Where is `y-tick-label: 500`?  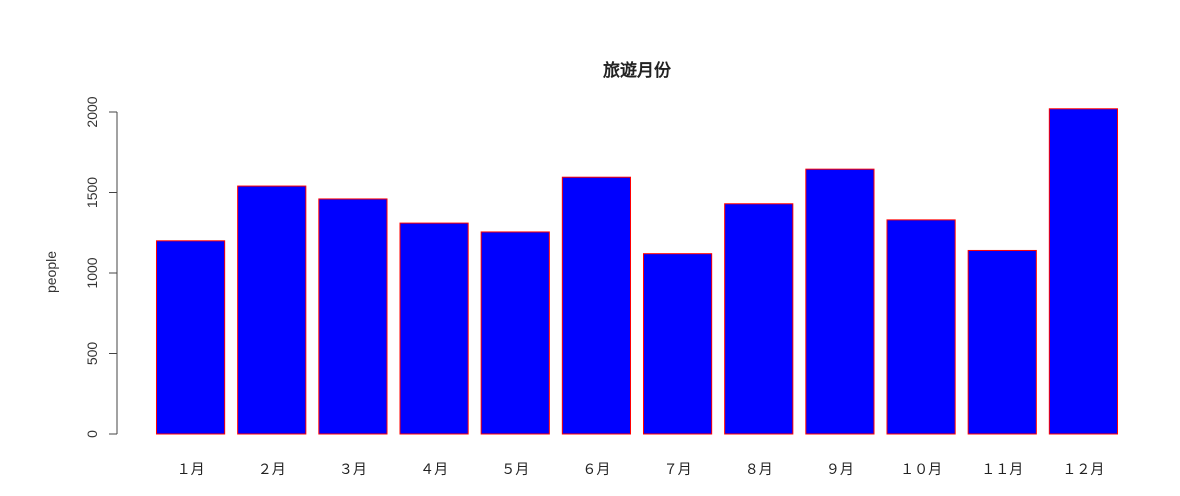
y-tick-label: 500 is located at coordinates (92, 354).